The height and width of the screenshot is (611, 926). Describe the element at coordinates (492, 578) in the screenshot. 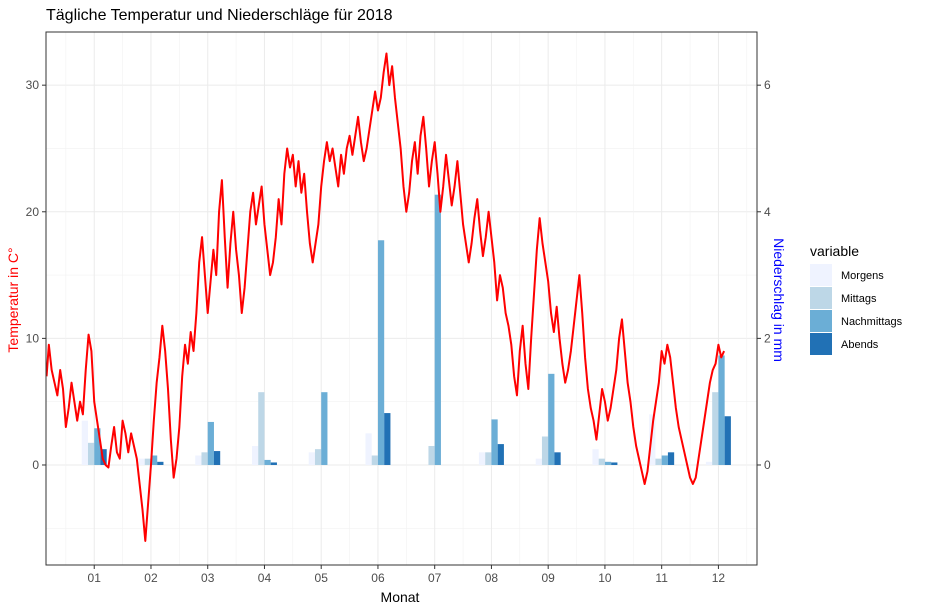

I see `x-tick-label: 08` at that location.